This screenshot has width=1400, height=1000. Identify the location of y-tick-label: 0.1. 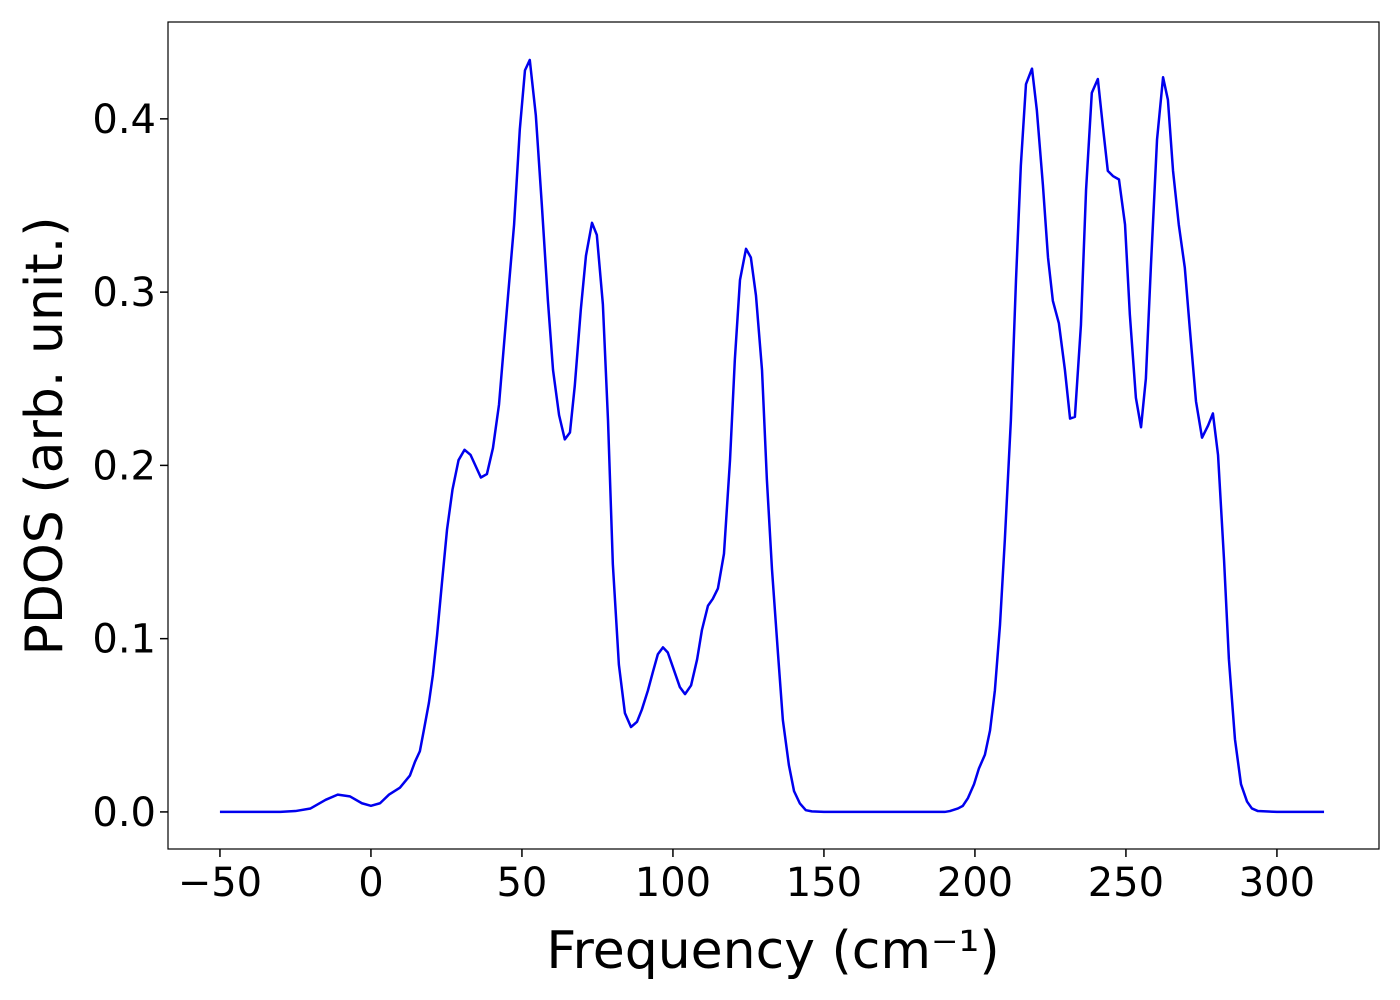
(124, 640).